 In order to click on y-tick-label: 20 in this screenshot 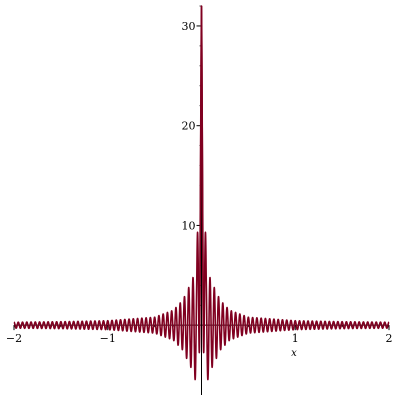, I will do `click(189, 126)`.